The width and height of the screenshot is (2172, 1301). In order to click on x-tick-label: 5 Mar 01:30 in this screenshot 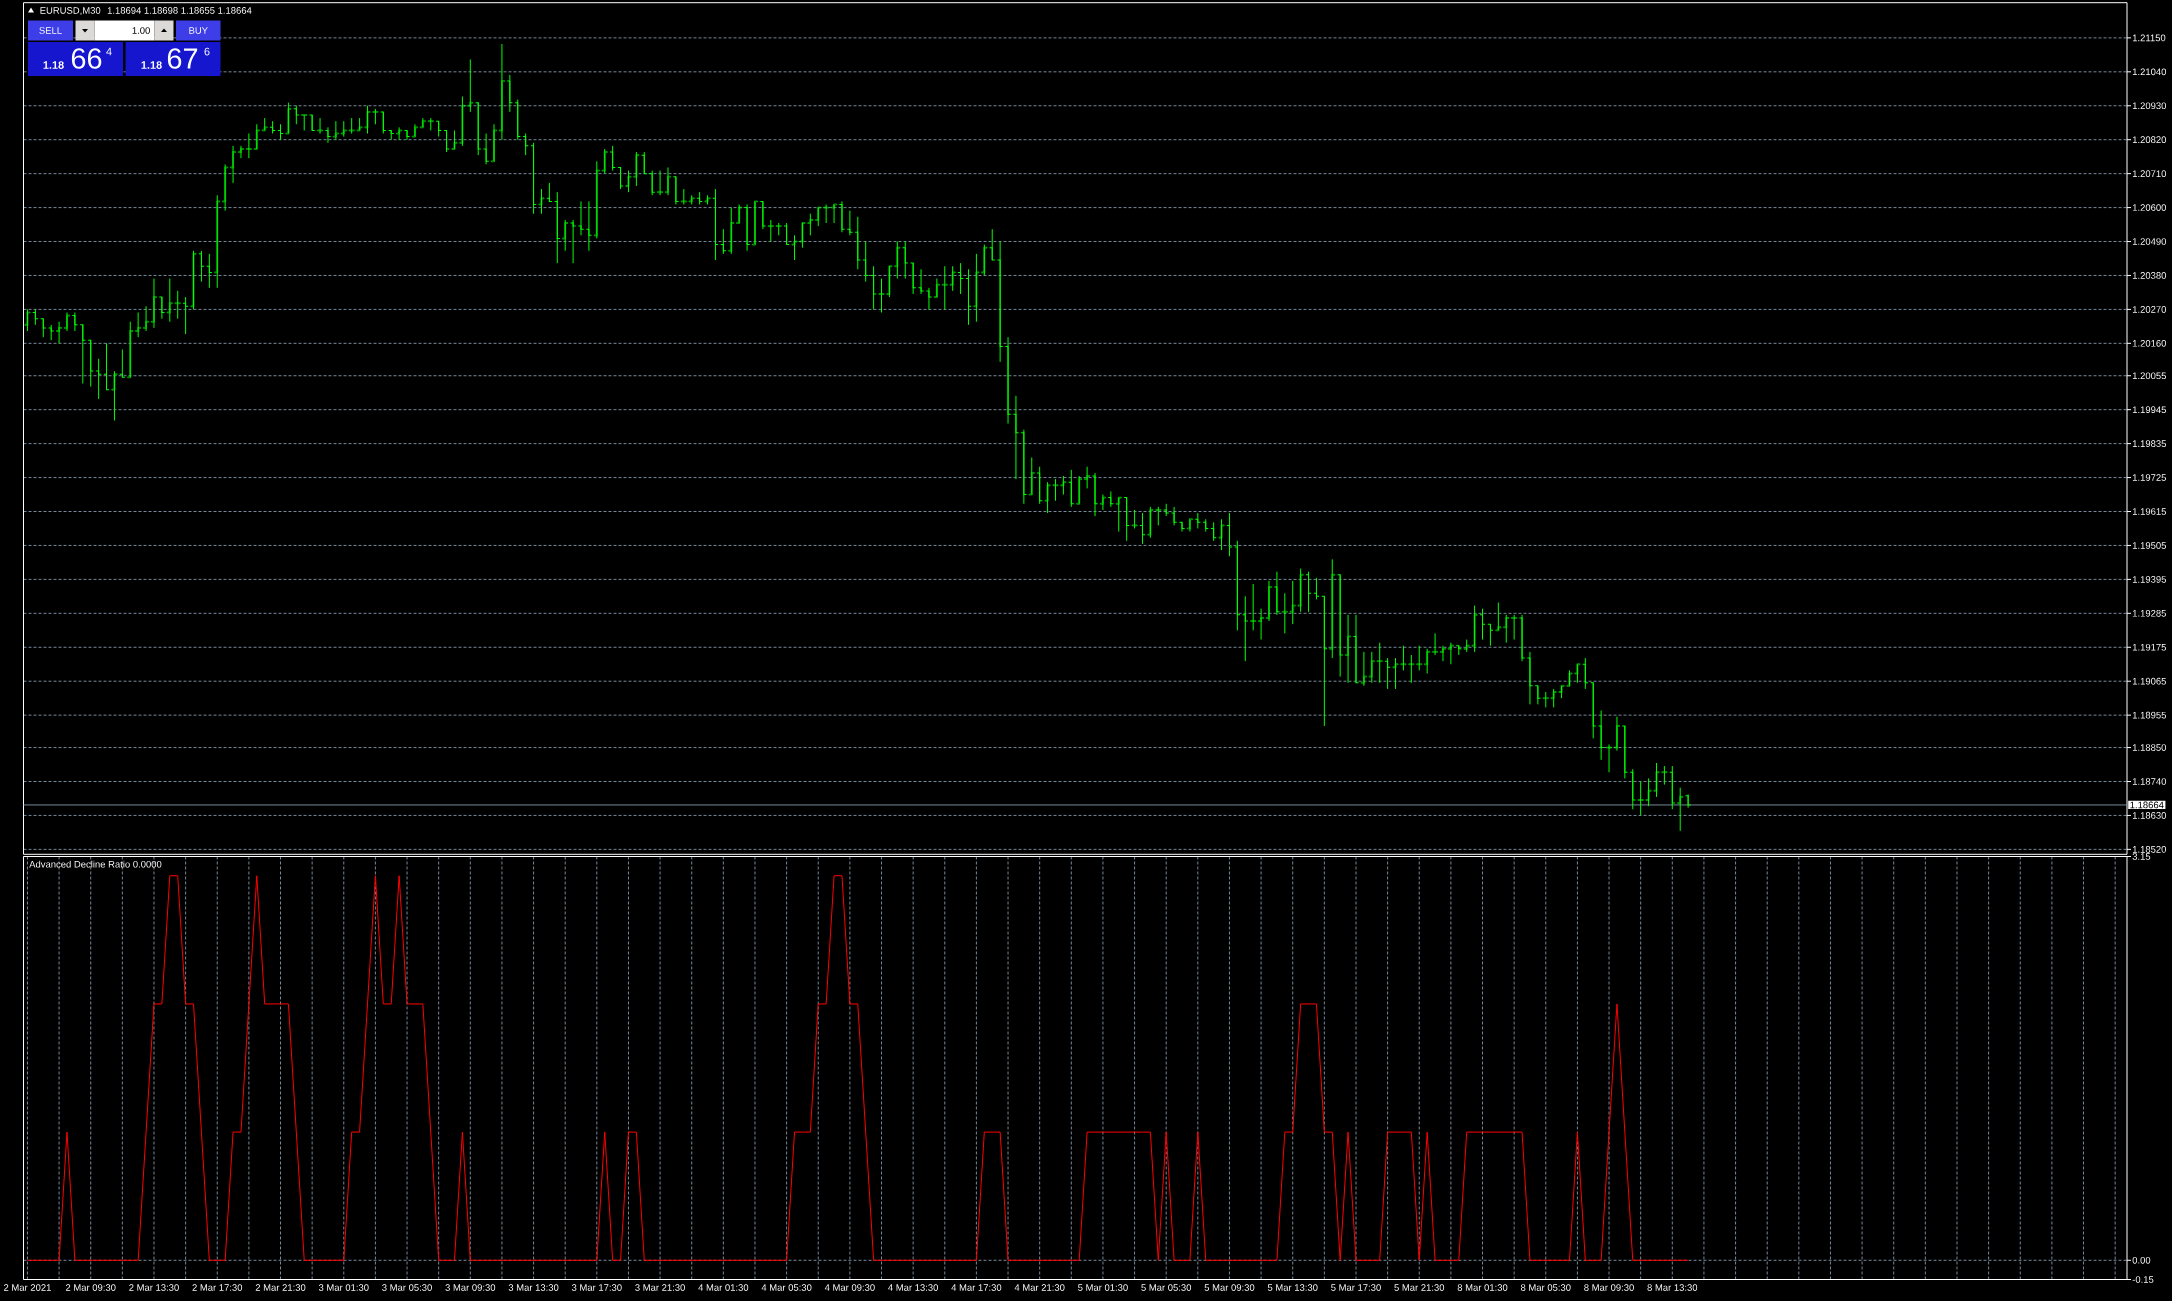, I will do `click(1103, 1287)`.